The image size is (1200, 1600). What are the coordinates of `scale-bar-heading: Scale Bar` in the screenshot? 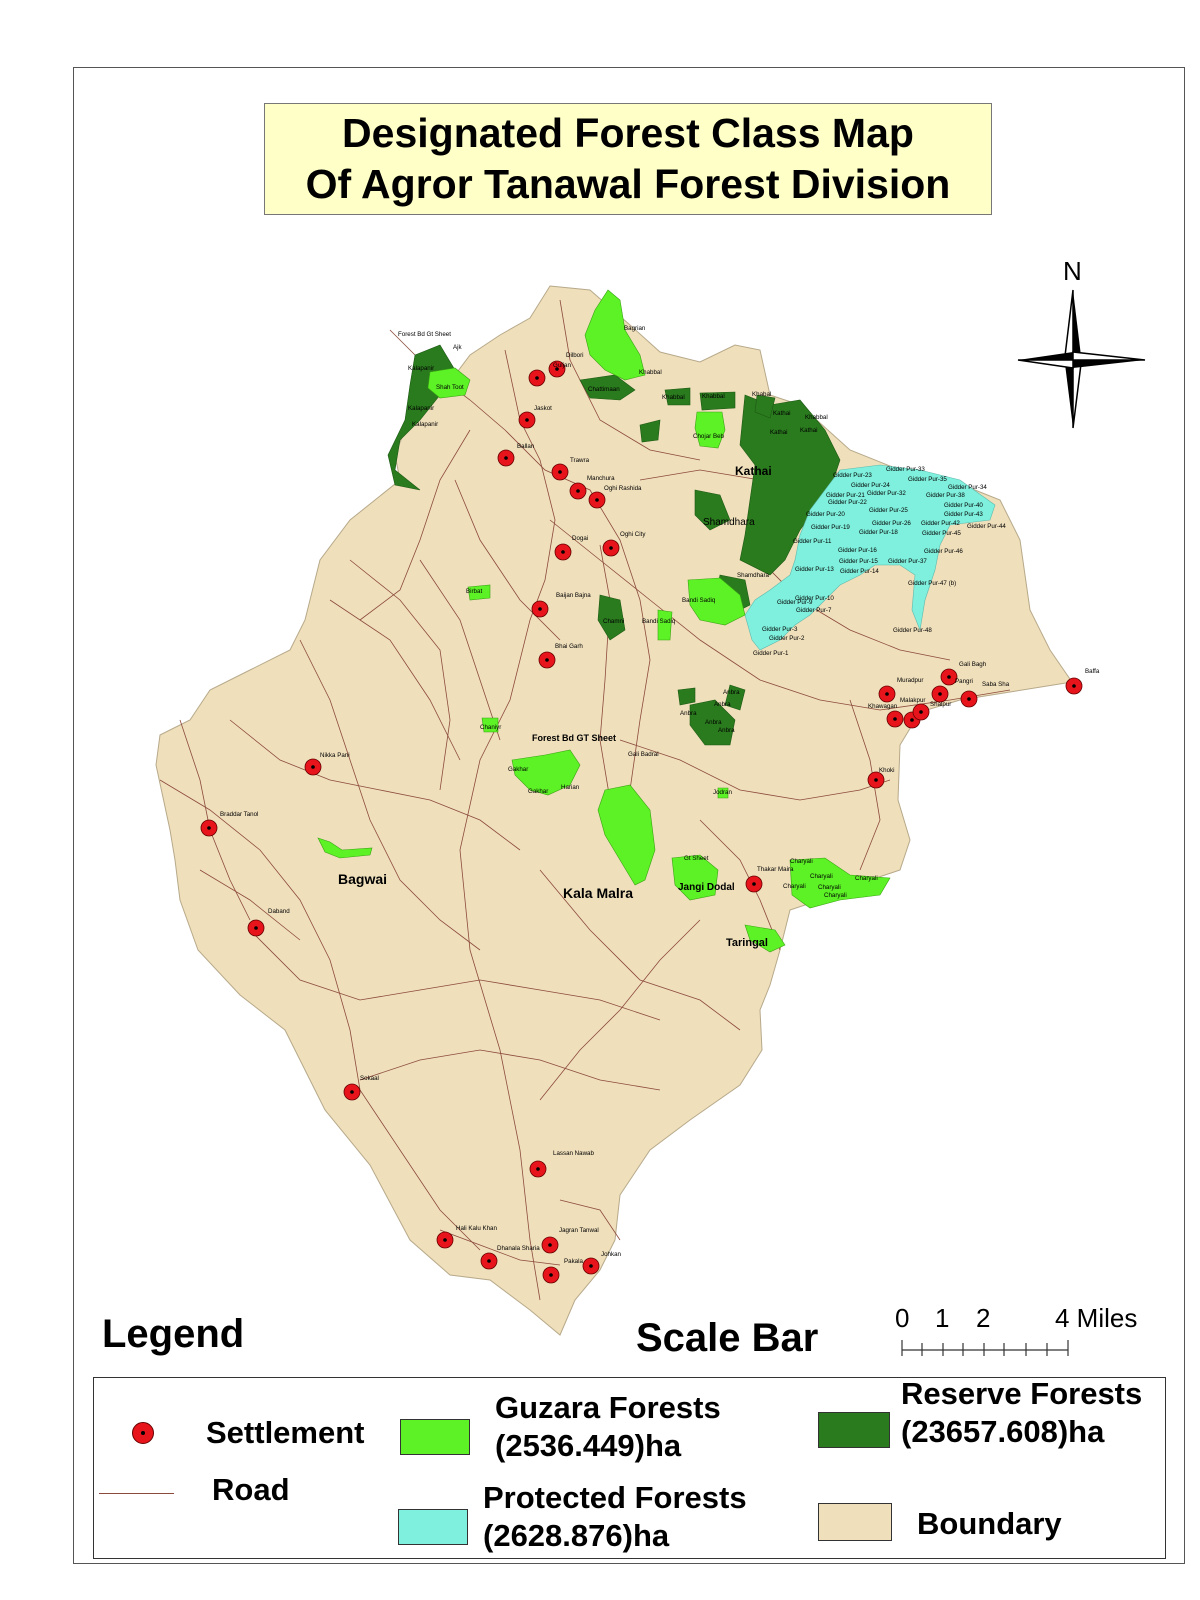 It's located at (727, 1338).